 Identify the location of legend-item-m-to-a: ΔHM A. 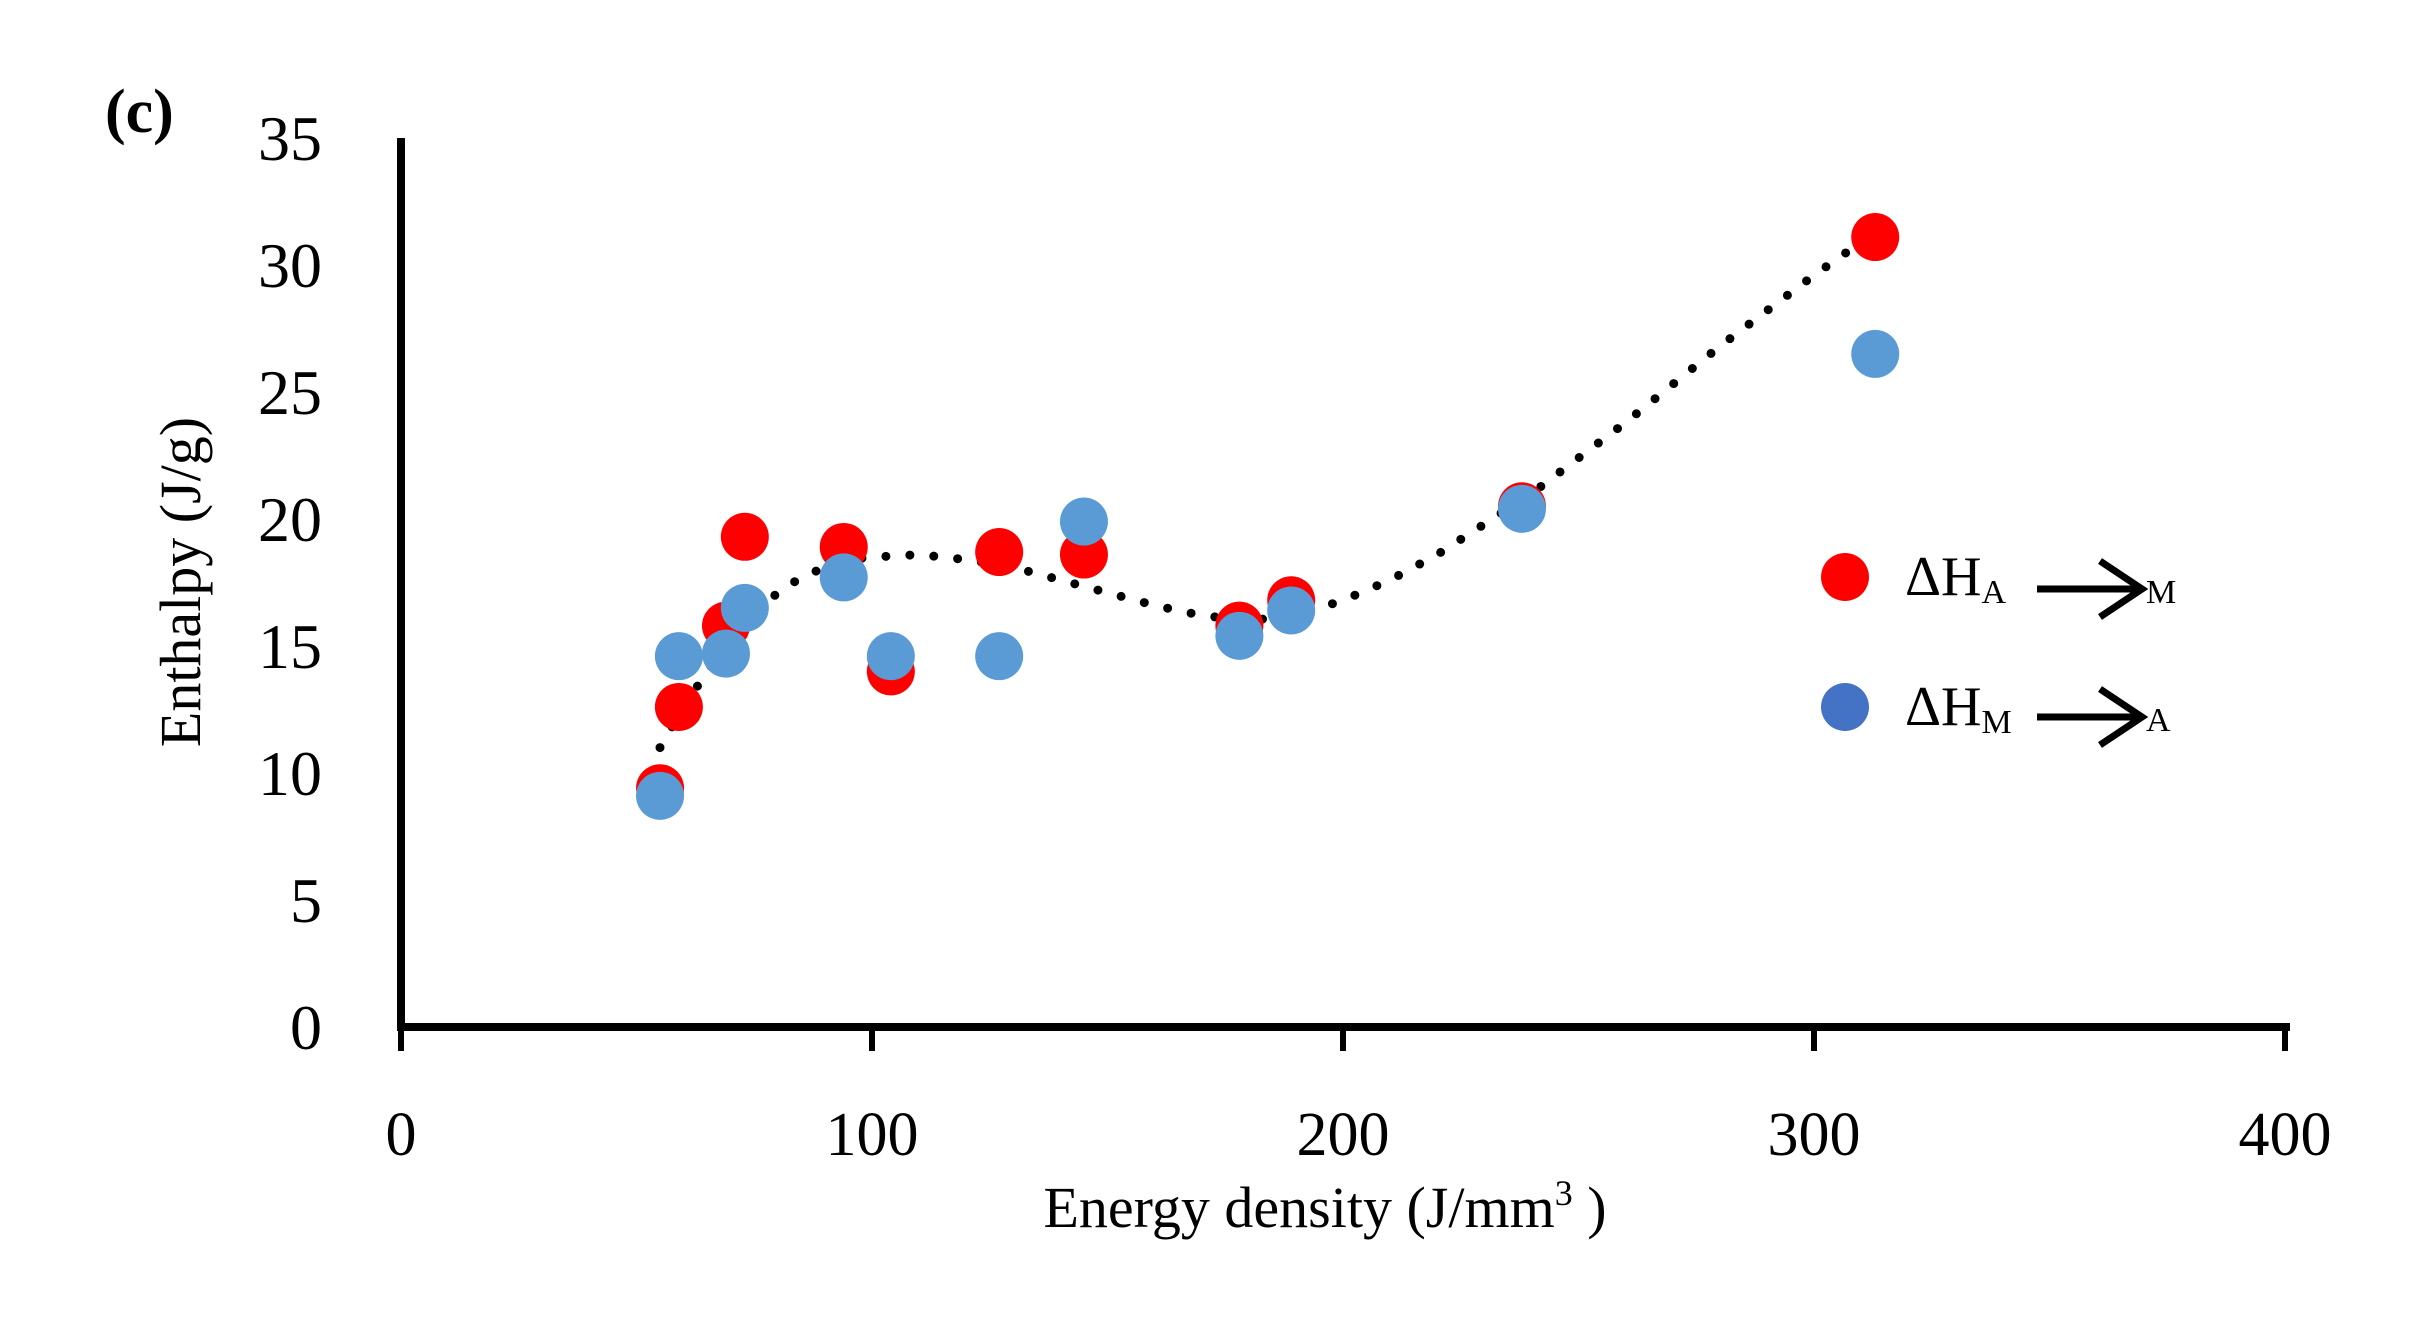
(1996, 712).